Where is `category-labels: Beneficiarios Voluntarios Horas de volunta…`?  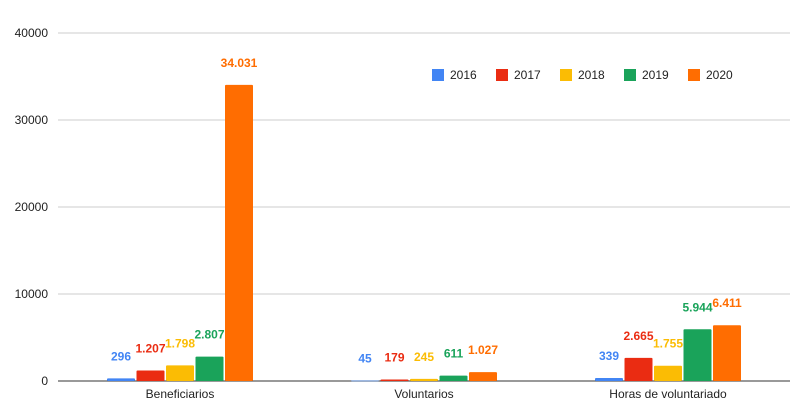 category-labels: Beneficiarios Voluntarios Horas de volunta… is located at coordinates (436, 394).